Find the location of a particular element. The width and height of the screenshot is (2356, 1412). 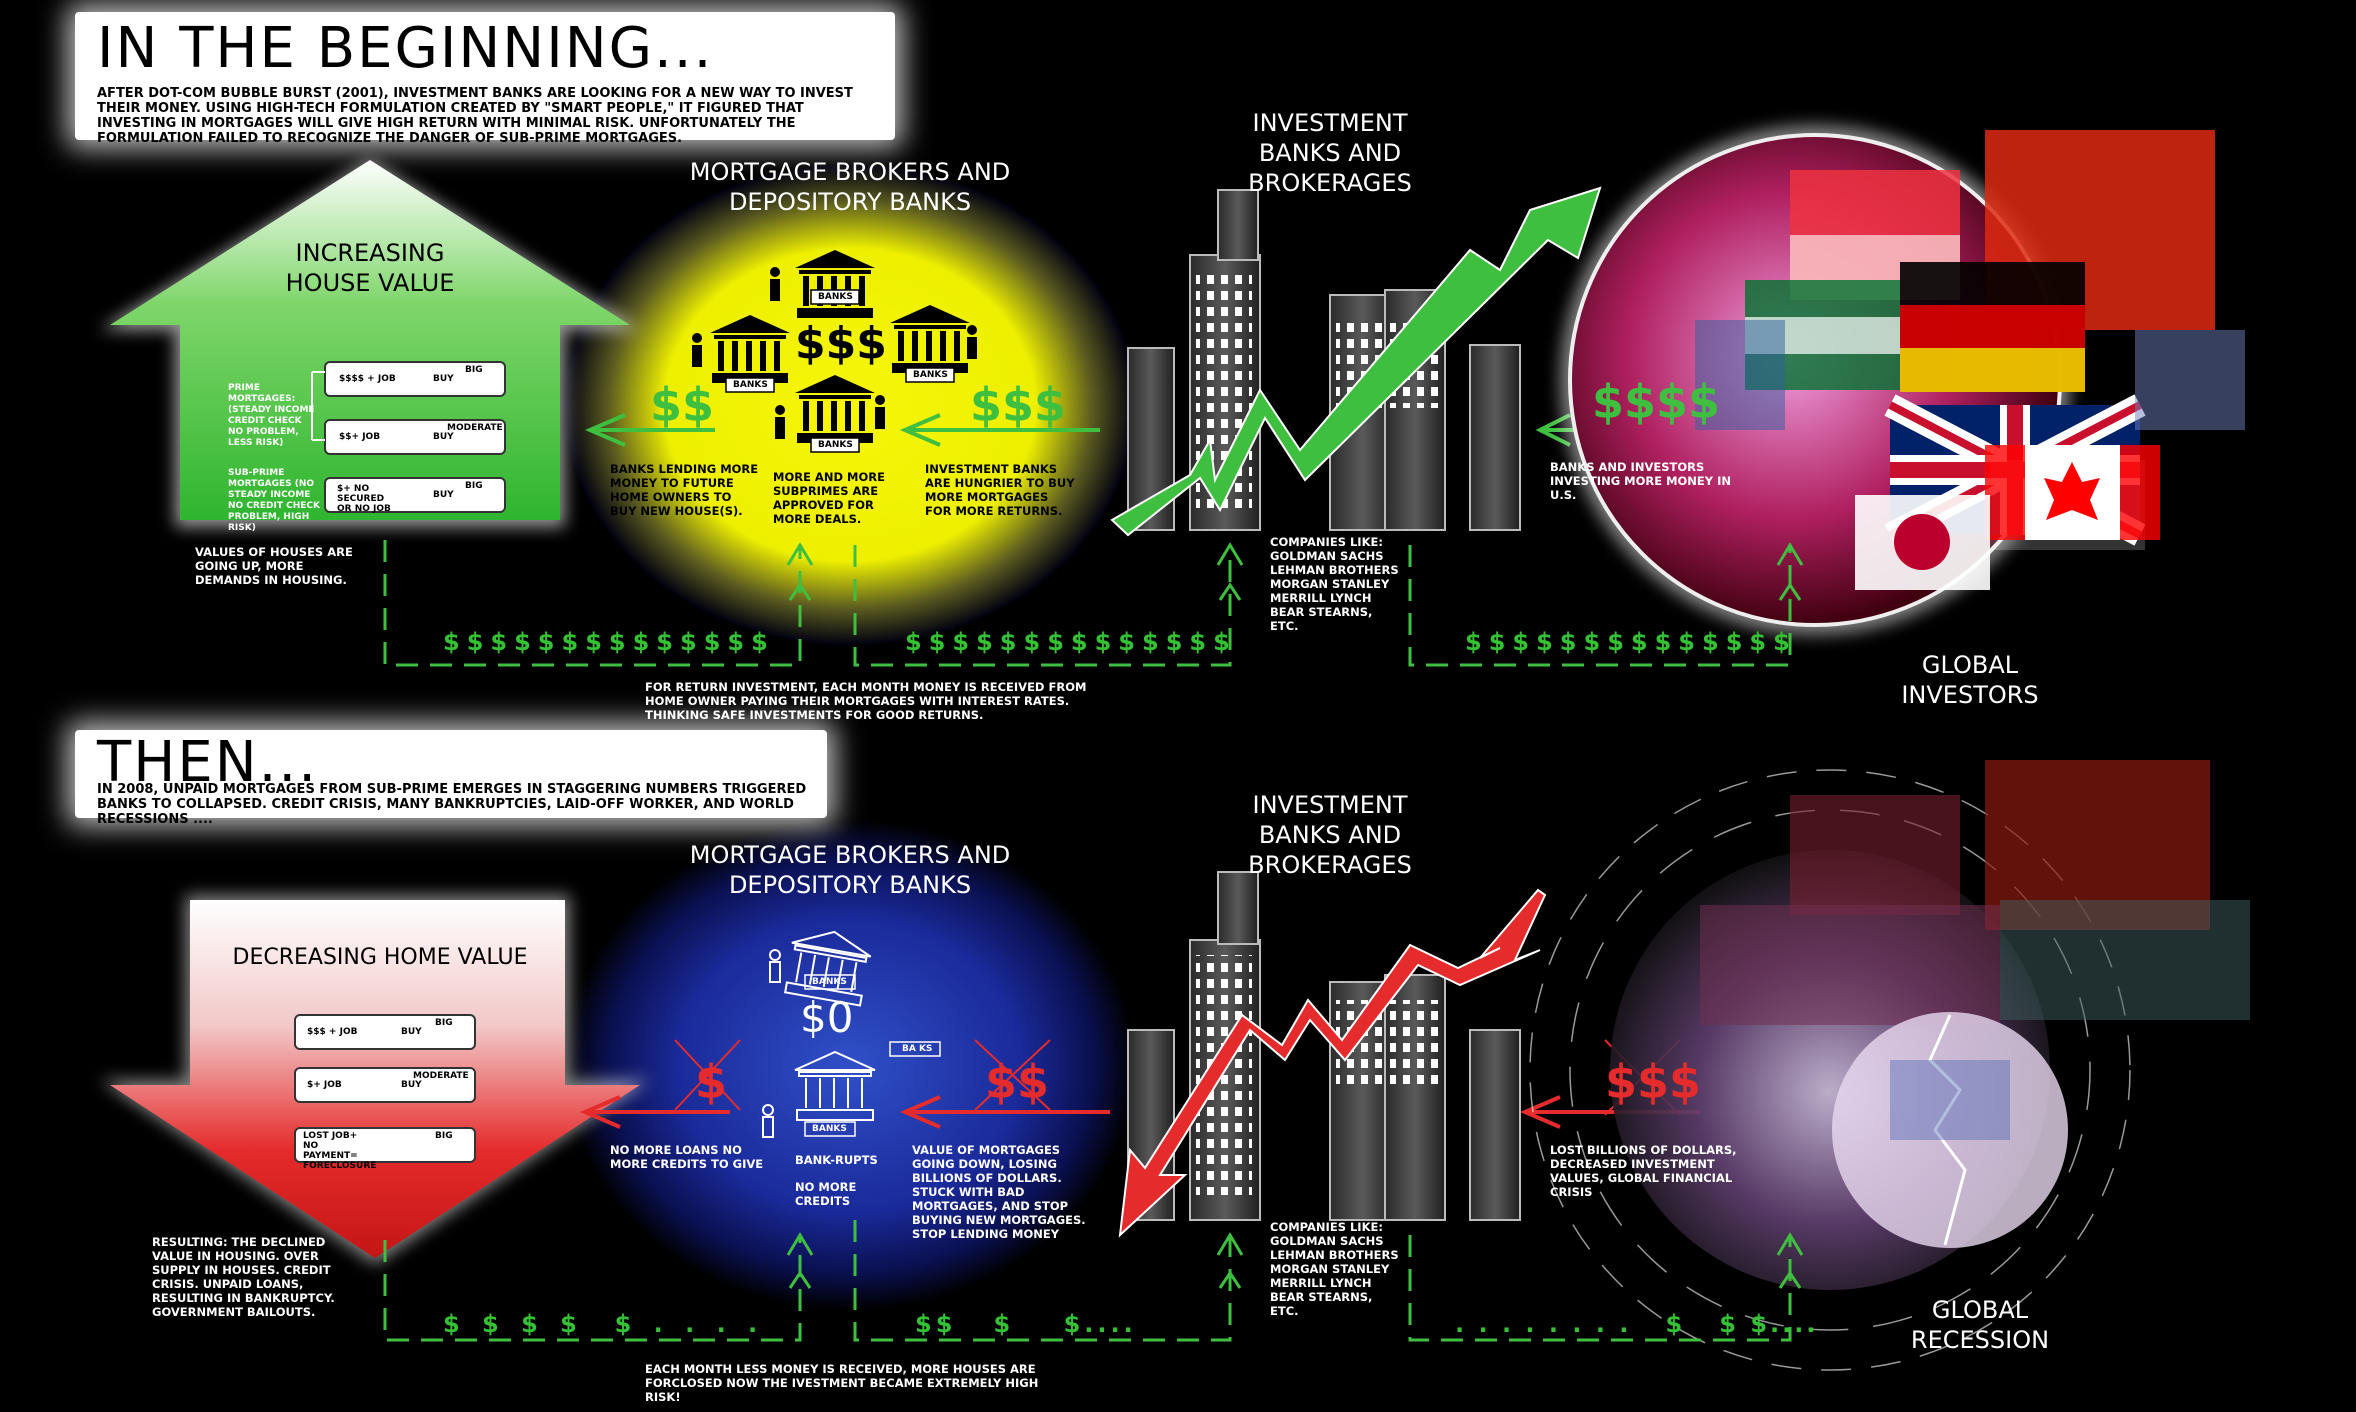

buildings-bottom is located at coordinates (1324, 1046).